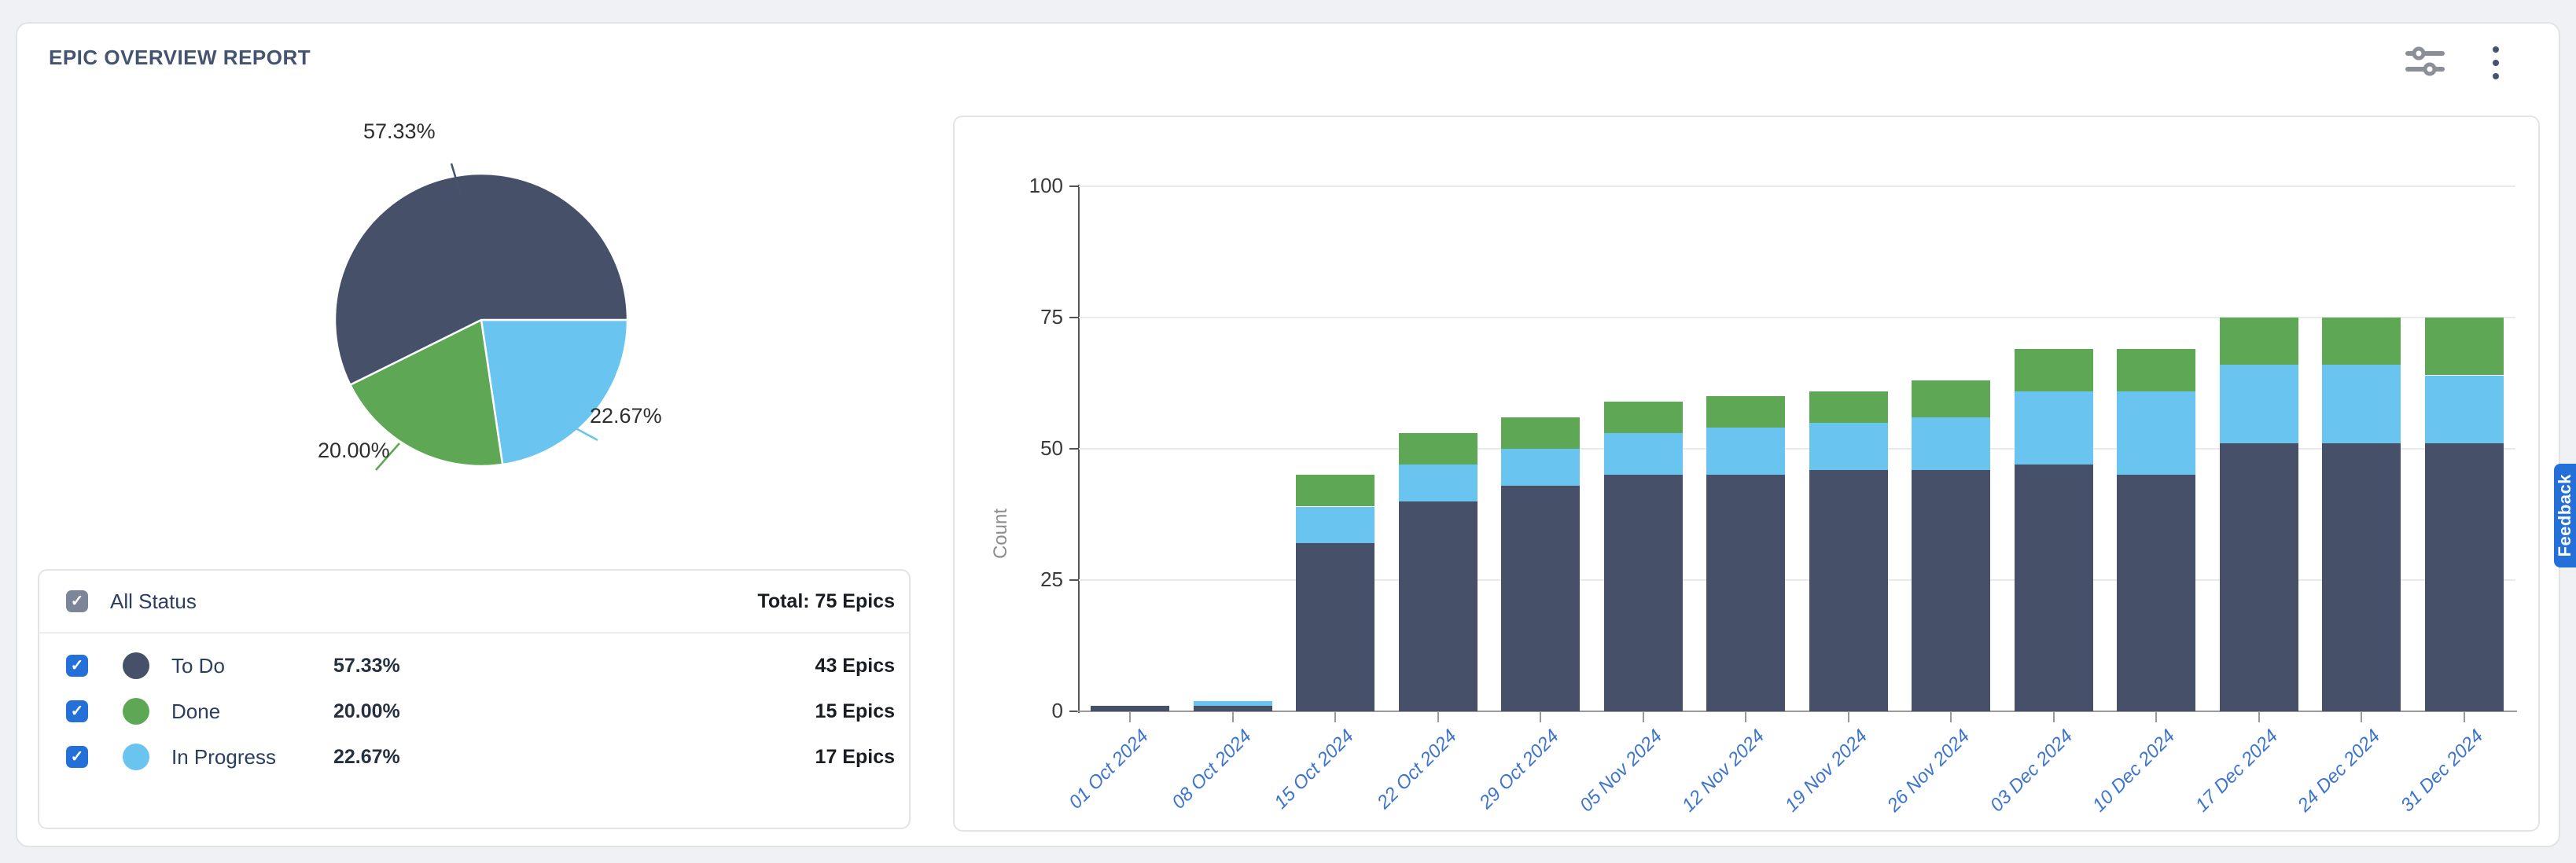 The image size is (2576, 863). I want to click on x-tick-label-29-oct-2024: 29 Oct 2024, so click(1519, 769).